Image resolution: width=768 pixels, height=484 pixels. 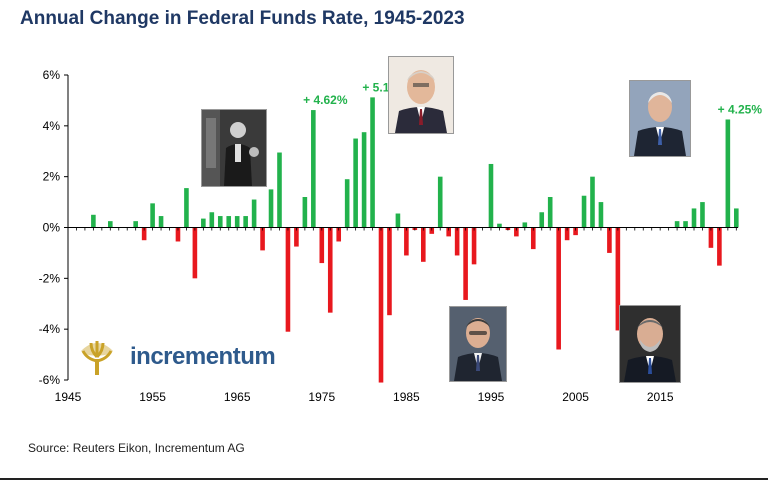 I want to click on bar-2023, so click(x=728, y=173).